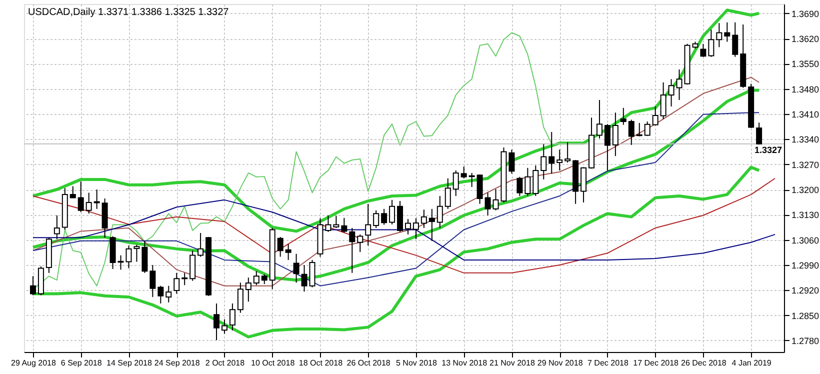 This screenshot has height=374, width=820. Describe the element at coordinates (608, 363) in the screenshot. I see `x-tick-label: 7 Dec 2018` at that location.